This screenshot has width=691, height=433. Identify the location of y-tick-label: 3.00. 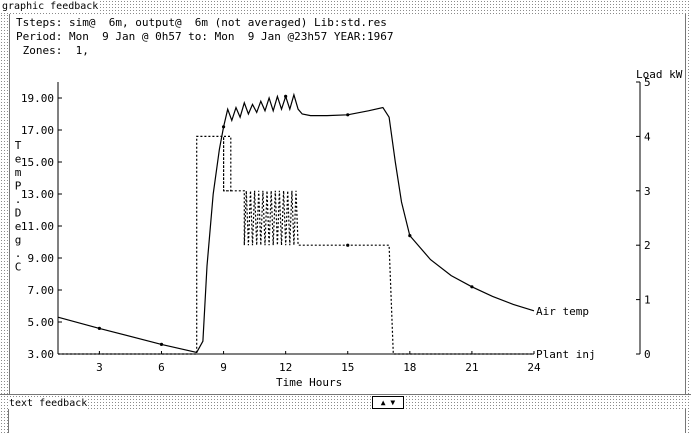
(41, 354).